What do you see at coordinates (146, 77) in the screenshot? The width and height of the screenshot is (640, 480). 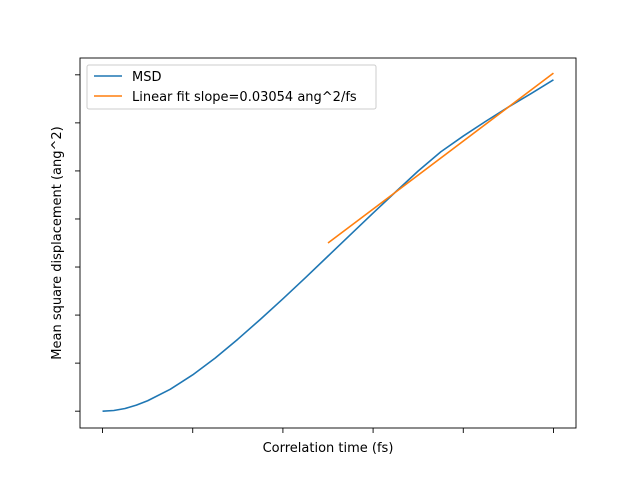 I see `legend-label-msd: MSD` at bounding box center [146, 77].